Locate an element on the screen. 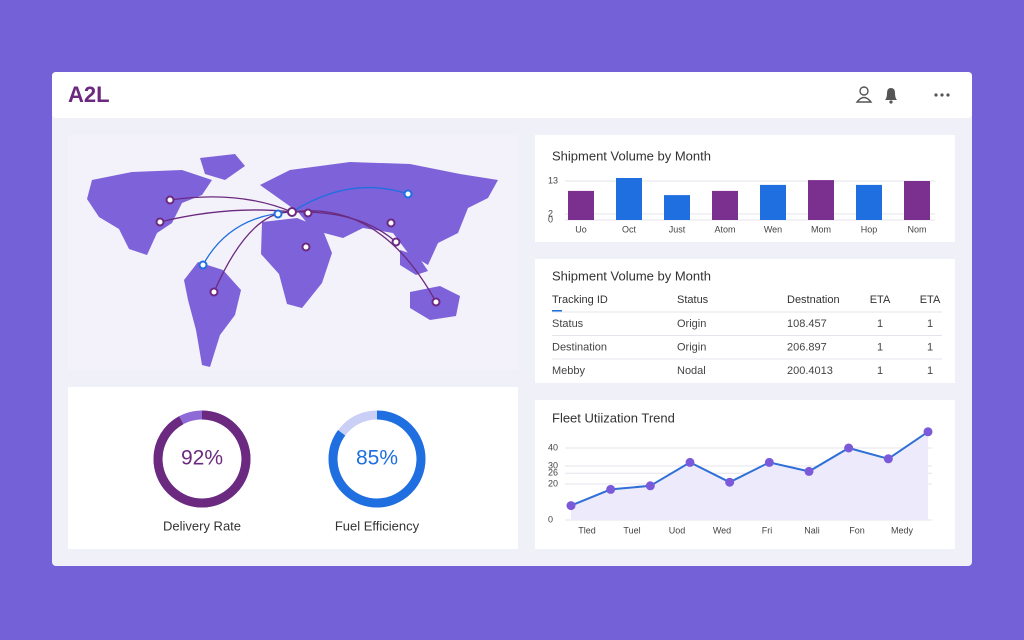 The height and width of the screenshot is (640, 1024). table-cell: Nodal is located at coordinates (691, 371).